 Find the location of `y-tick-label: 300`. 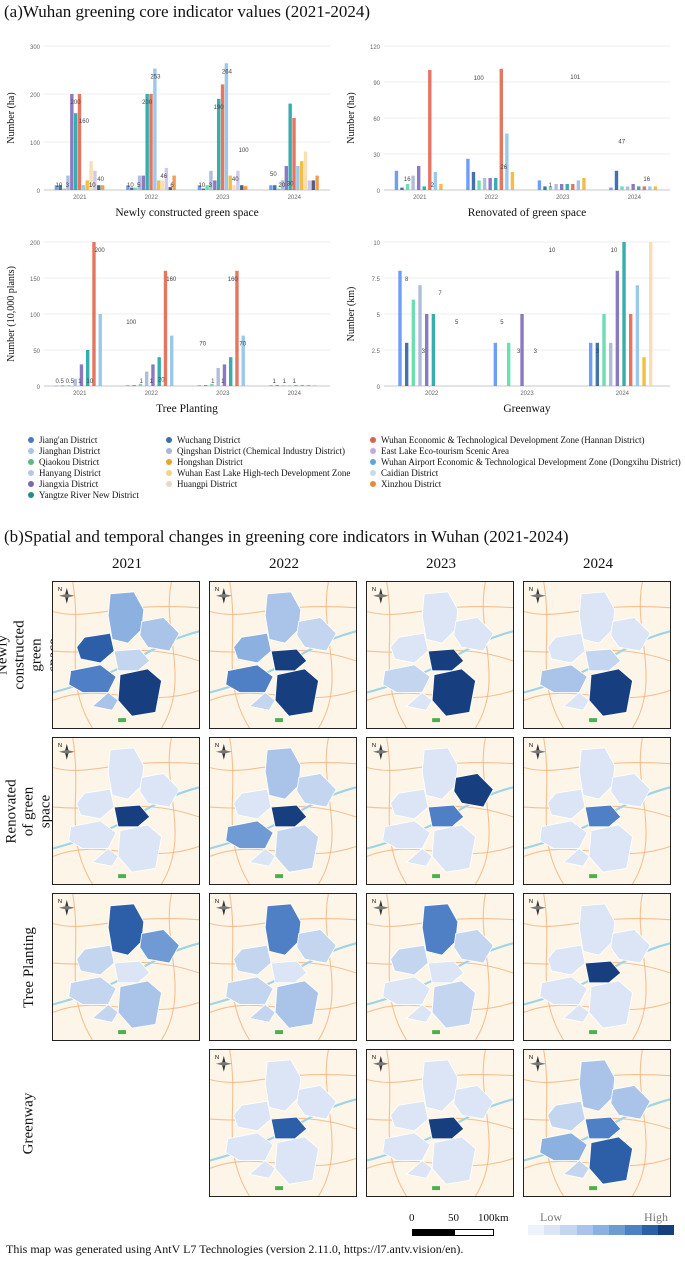

y-tick-label: 300 is located at coordinates (35, 48).